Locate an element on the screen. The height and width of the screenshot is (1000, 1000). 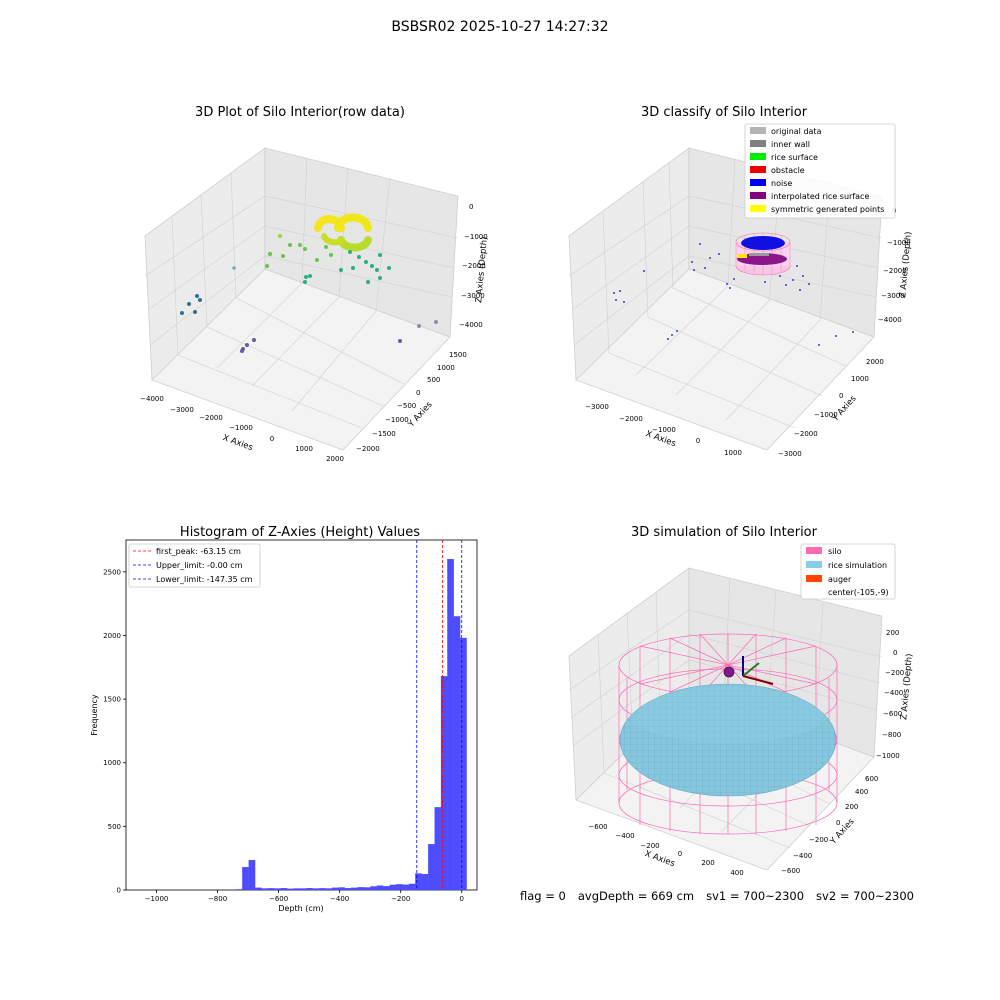
histogram-y-ticks: 0 500 1000 1500 2000 2500 is located at coordinates (114, 731).